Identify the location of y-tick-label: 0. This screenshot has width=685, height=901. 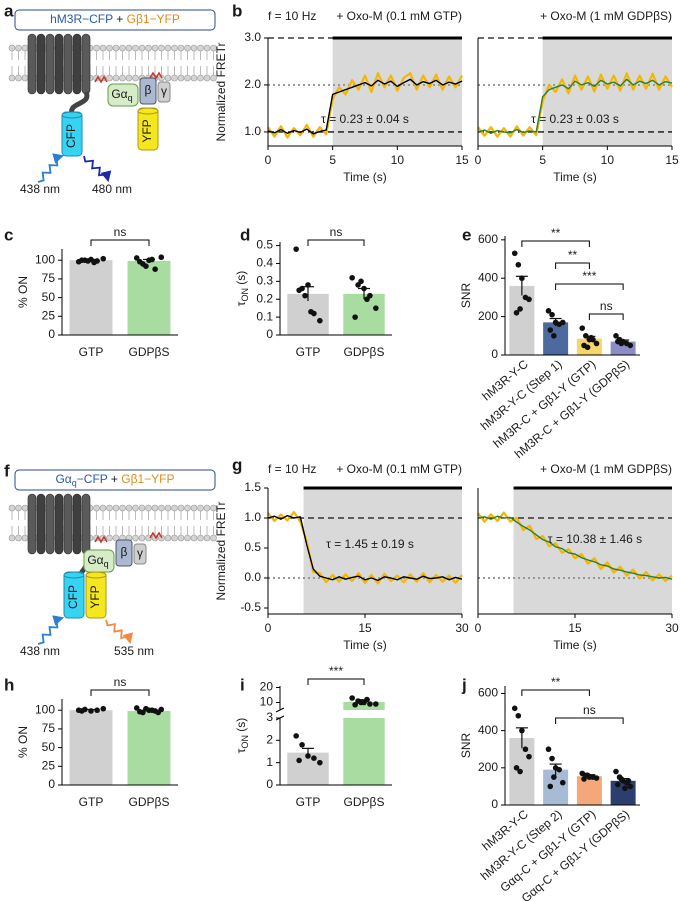
(51, 784).